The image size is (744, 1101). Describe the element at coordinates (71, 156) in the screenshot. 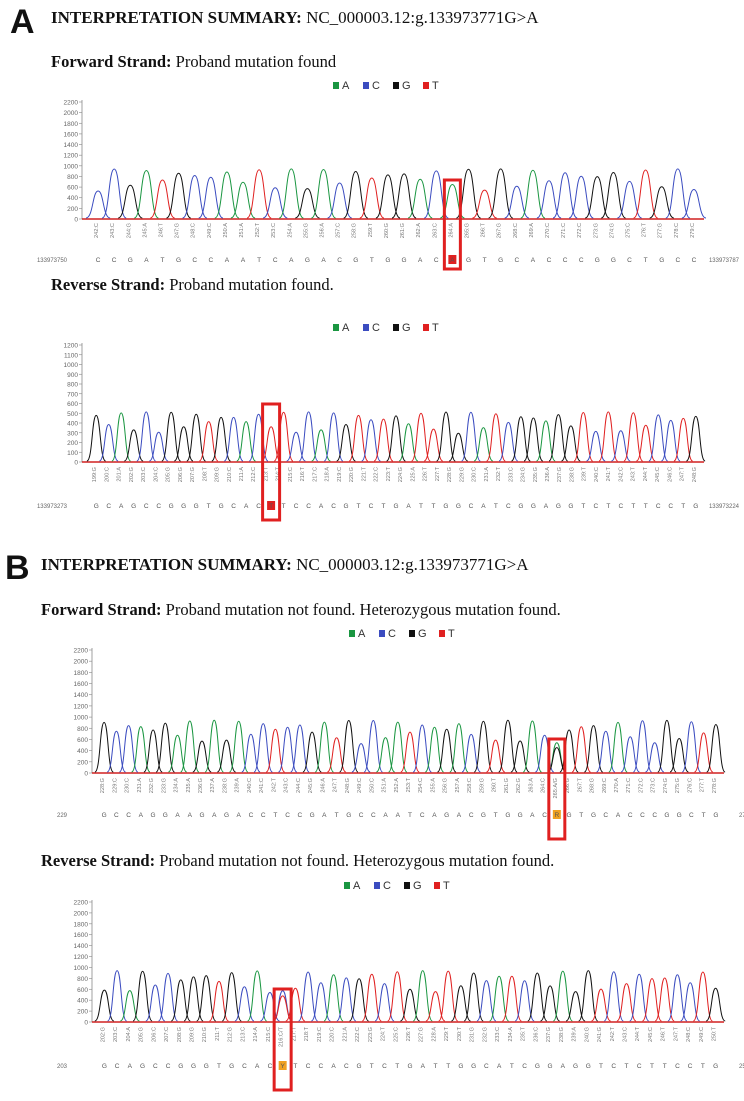

I see `y-tick-label: 1200` at that location.